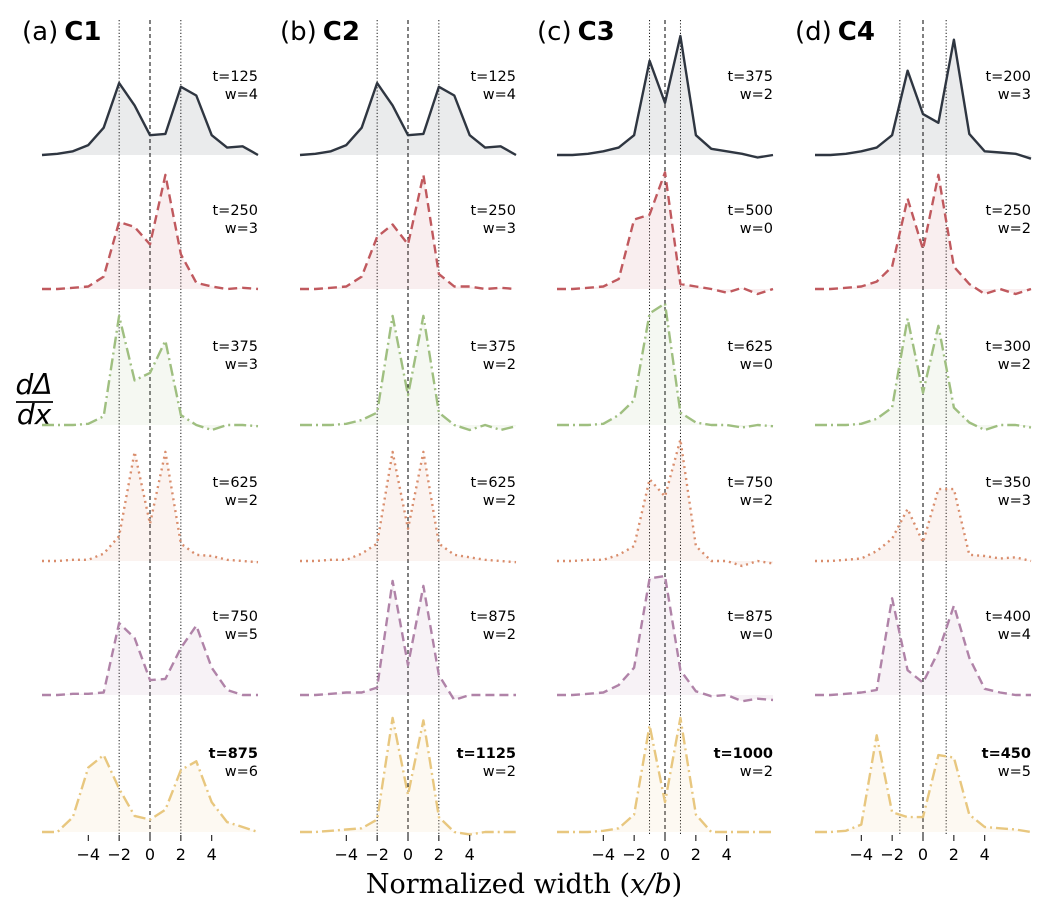 This screenshot has height=915, width=1046. Describe the element at coordinates (241, 772) in the screenshot. I see `annotation-width: w=6` at that location.